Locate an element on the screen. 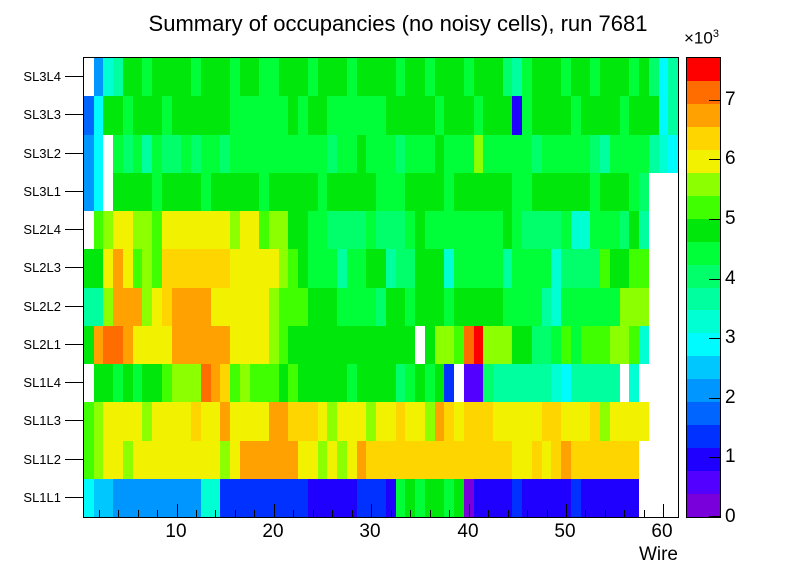 Image resolution: width=796 pixels, height=572 pixels. y-tick-label: SL3L4 is located at coordinates (42, 76).